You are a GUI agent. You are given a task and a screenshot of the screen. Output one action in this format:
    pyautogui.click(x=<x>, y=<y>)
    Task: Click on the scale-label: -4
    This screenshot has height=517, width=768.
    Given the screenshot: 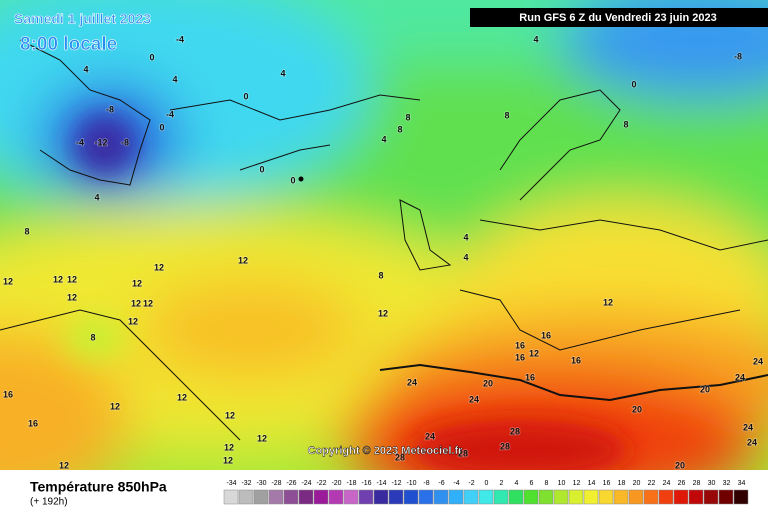 What is the action you would take?
    pyautogui.click(x=456, y=483)
    